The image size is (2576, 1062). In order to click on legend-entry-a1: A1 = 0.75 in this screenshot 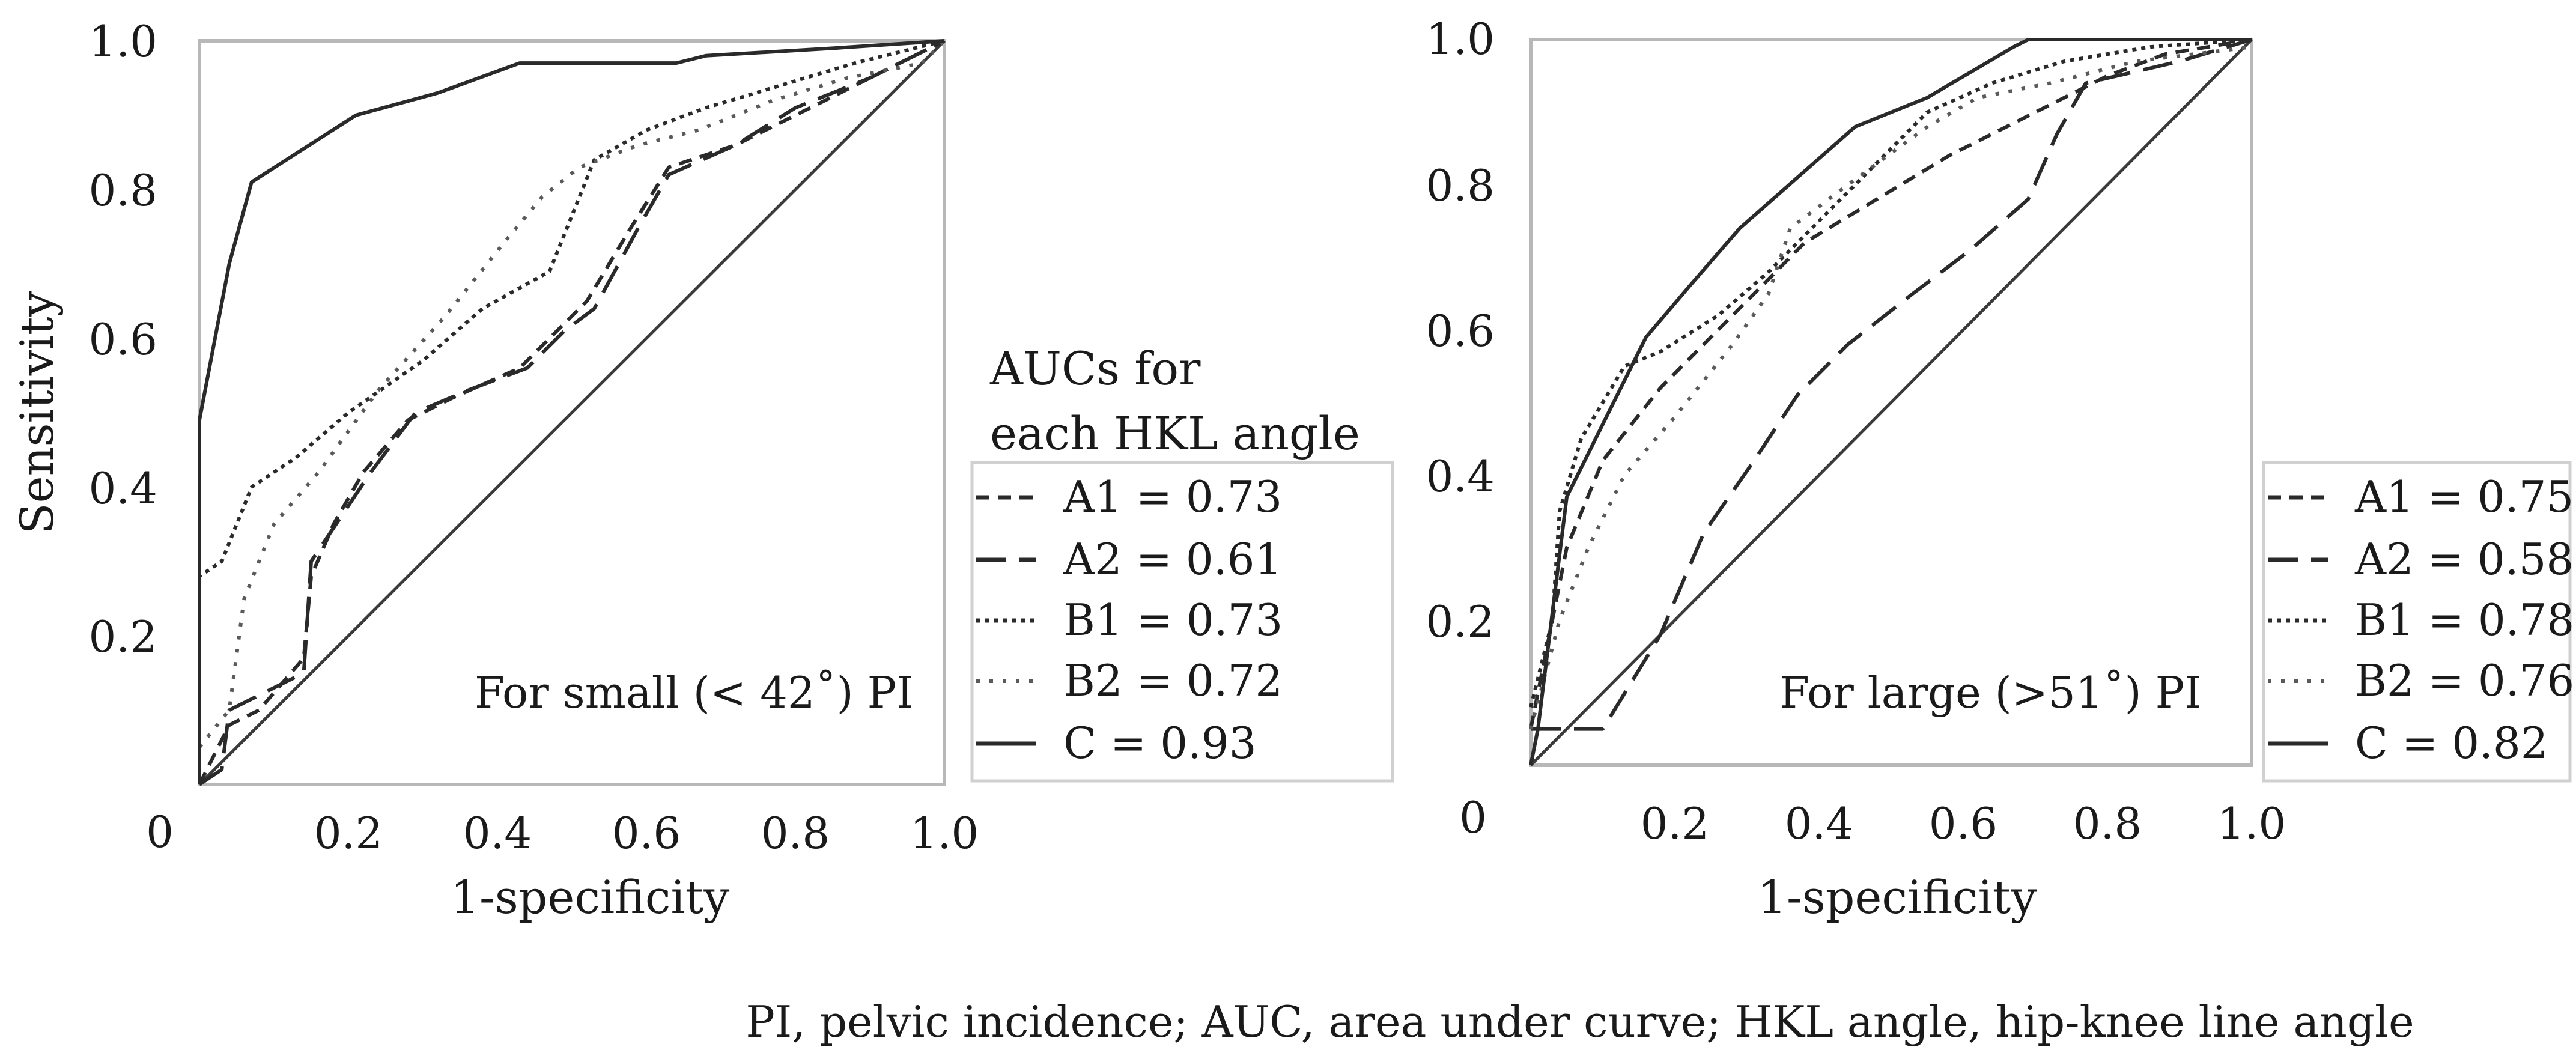, I will do `click(2464, 497)`.